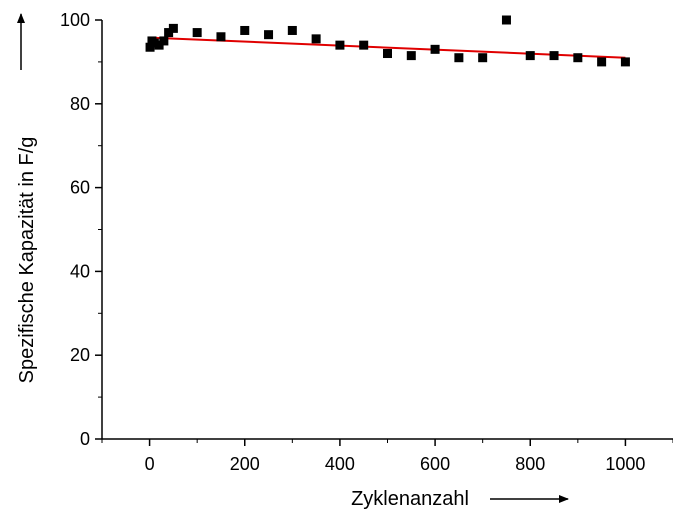 This screenshot has height=521, width=673. Describe the element at coordinates (530, 464) in the screenshot. I see `x-tick-label: 800` at that location.